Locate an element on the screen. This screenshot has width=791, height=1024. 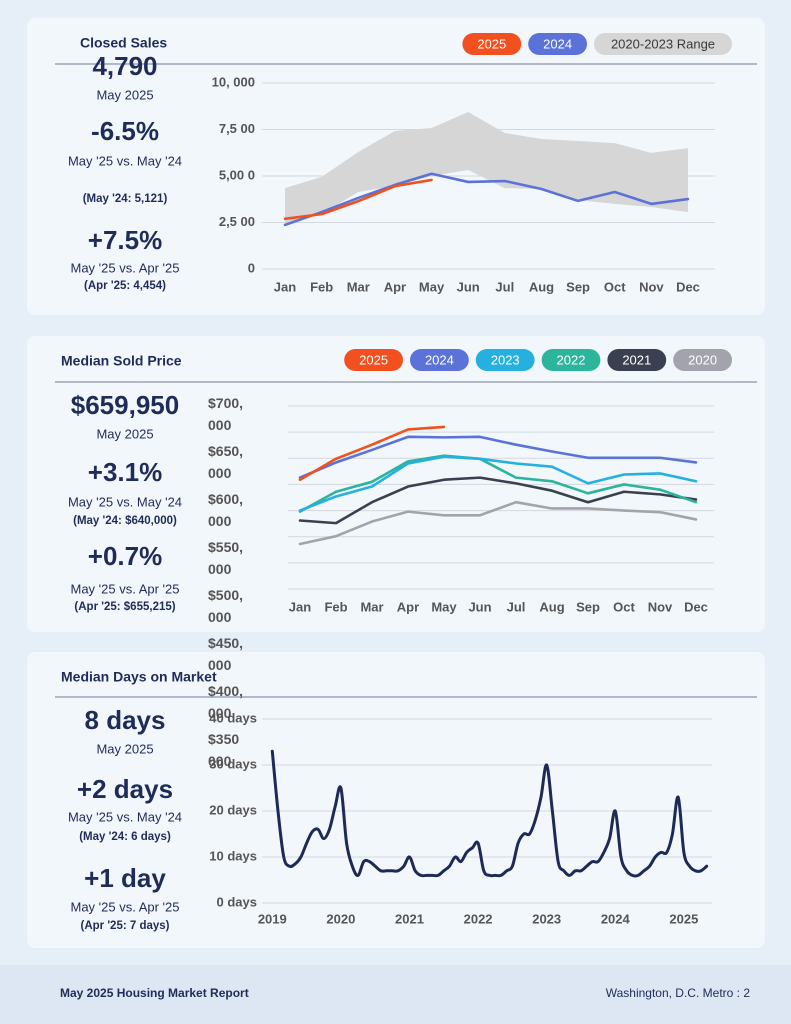
legend-item: 2022 is located at coordinates (571, 360).